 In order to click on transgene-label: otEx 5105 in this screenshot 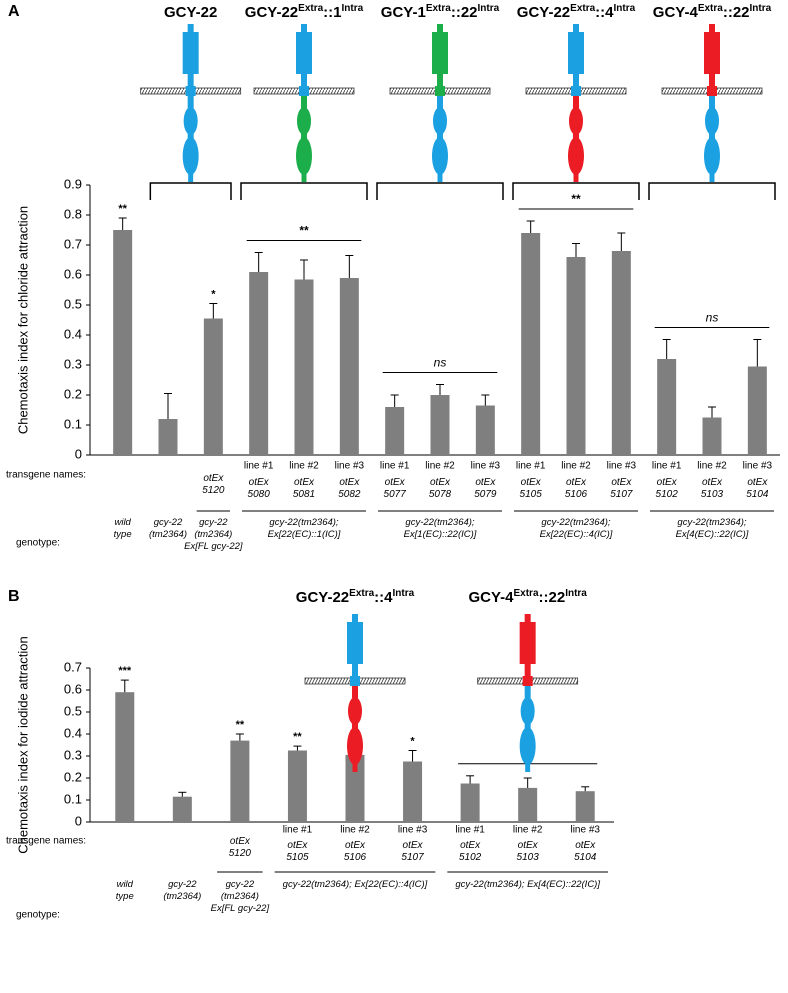, I will do `click(297, 851)`.